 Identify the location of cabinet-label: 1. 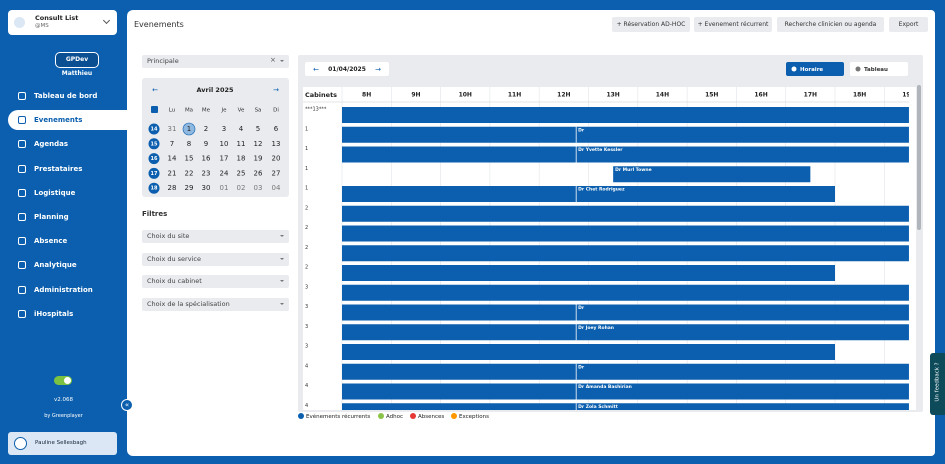
(306, 149).